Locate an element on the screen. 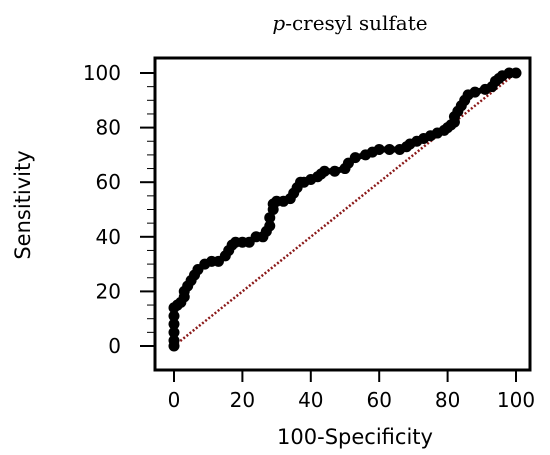  y-tick-label: 0 is located at coordinates (114, 346).